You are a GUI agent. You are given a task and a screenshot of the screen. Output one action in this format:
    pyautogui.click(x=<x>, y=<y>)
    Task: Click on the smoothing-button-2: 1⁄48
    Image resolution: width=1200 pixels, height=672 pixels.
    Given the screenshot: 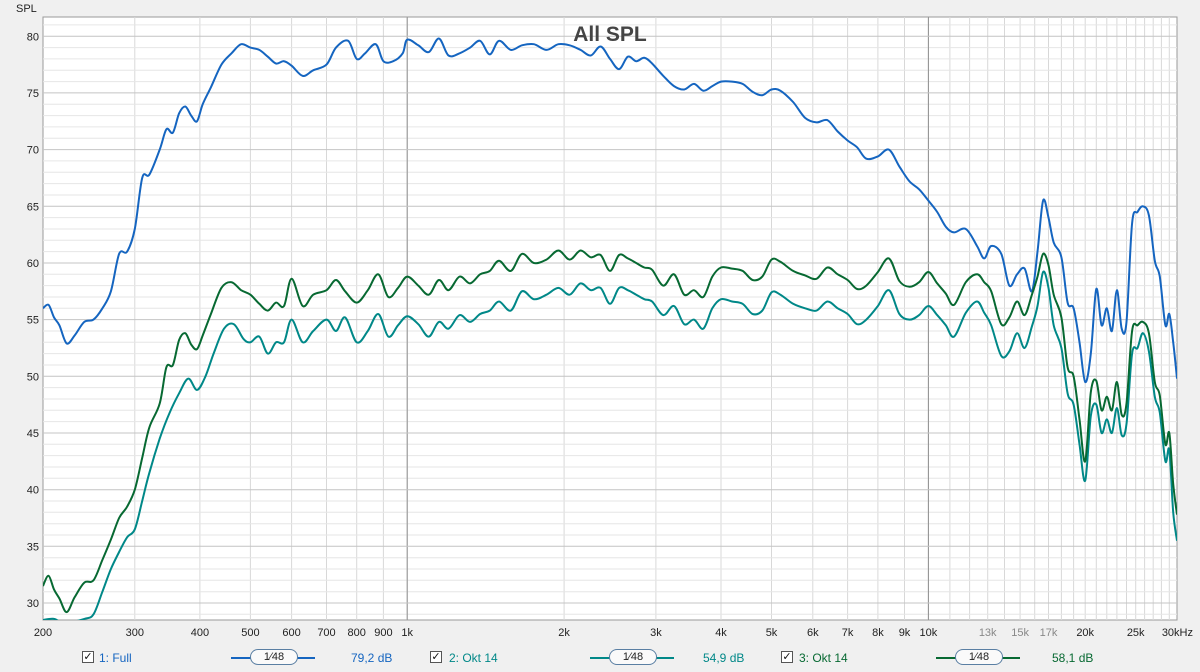 What is the action you would take?
    pyautogui.click(x=633, y=657)
    